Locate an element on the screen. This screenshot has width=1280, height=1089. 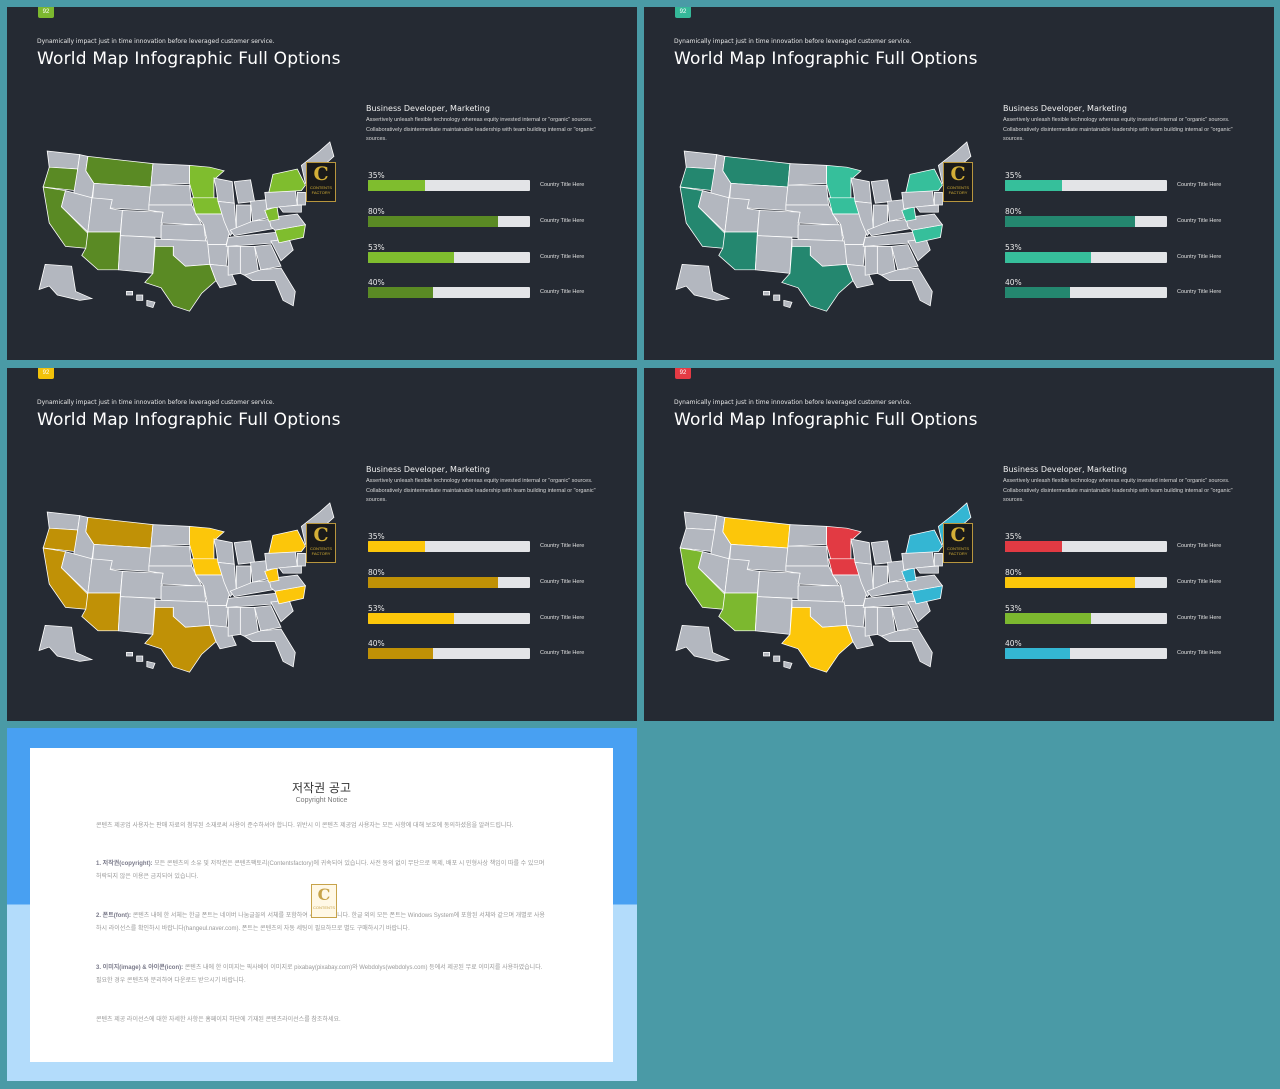
notice-p3-head: 3. 이미지(image) & 아이콘(icon): is located at coordinates (140, 968).